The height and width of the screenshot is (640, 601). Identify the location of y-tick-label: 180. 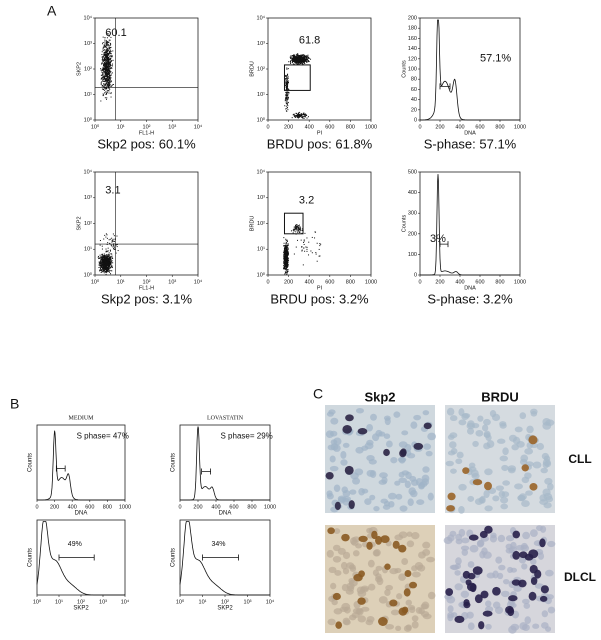
(412, 29).